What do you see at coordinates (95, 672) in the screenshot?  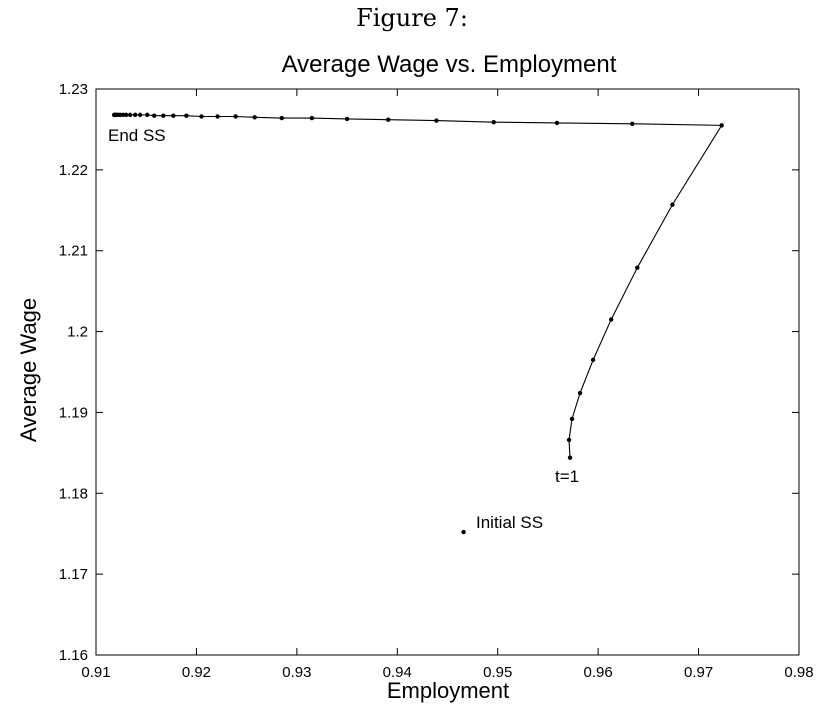 I see `x-tick-label: 0.91` at bounding box center [95, 672].